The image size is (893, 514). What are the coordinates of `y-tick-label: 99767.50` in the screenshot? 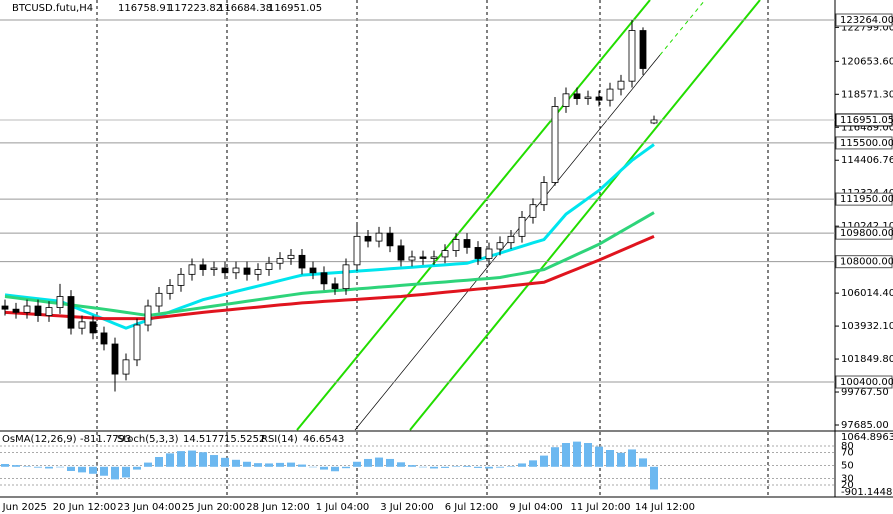 It's located at (865, 392).